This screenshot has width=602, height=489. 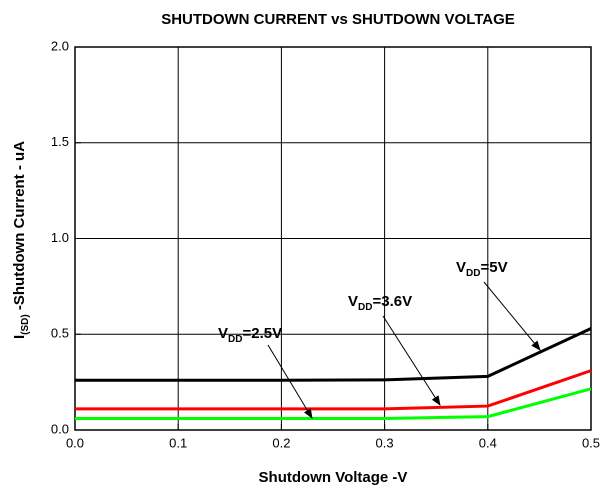 What do you see at coordinates (488, 442) in the screenshot?
I see `x-tick-label: 0.4` at bounding box center [488, 442].